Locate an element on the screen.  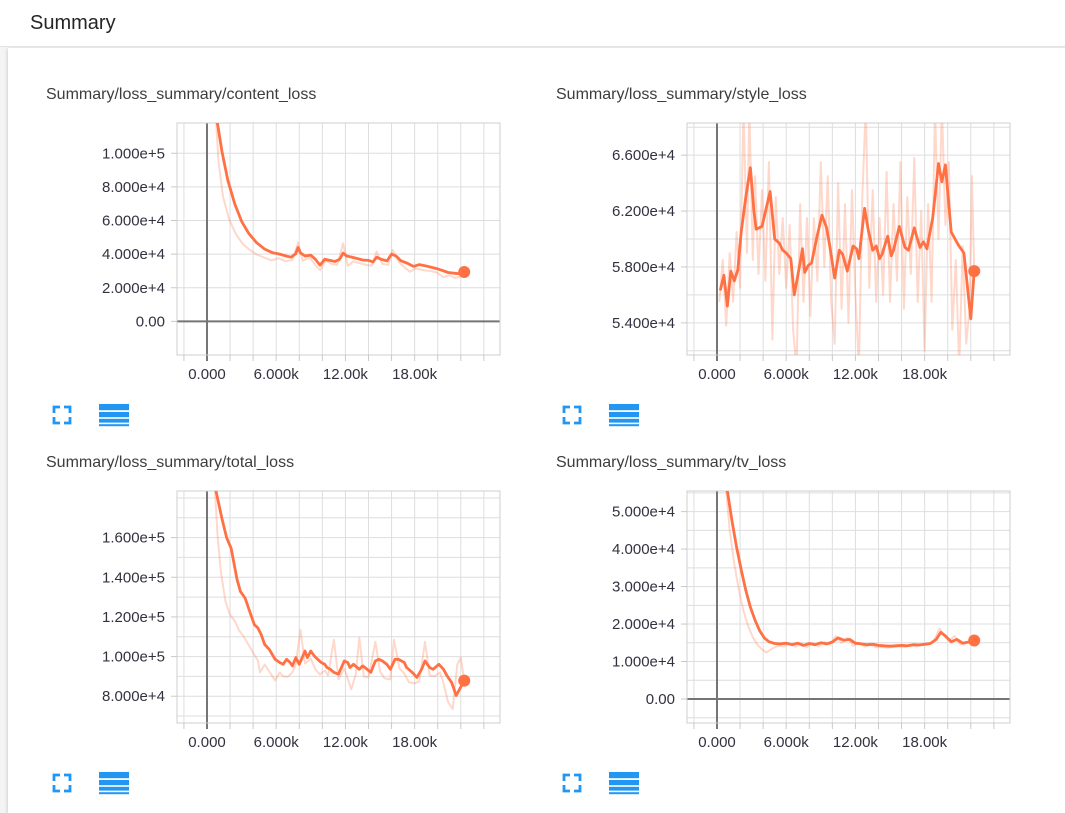
chart-title: Summary/loss_summary/tv_loss is located at coordinates (671, 462).